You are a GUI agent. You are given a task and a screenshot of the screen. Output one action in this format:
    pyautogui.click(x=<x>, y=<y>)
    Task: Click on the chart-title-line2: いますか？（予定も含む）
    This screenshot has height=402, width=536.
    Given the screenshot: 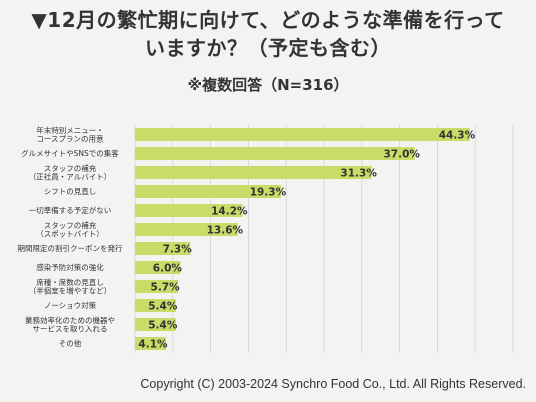 What is the action you would take?
    pyautogui.click(x=268, y=48)
    